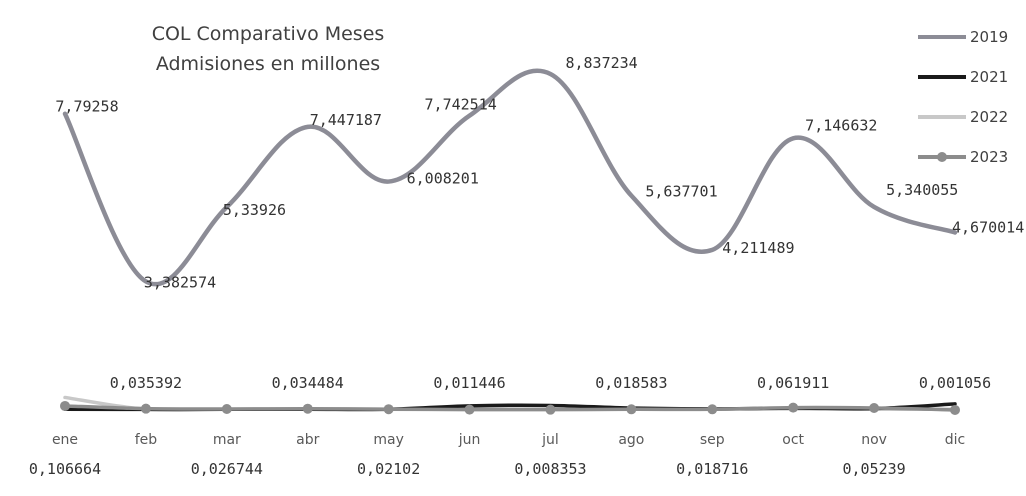 The width and height of the screenshot is (1026, 496). Describe the element at coordinates (388, 440) in the screenshot. I see `x-tick-may: may` at that location.